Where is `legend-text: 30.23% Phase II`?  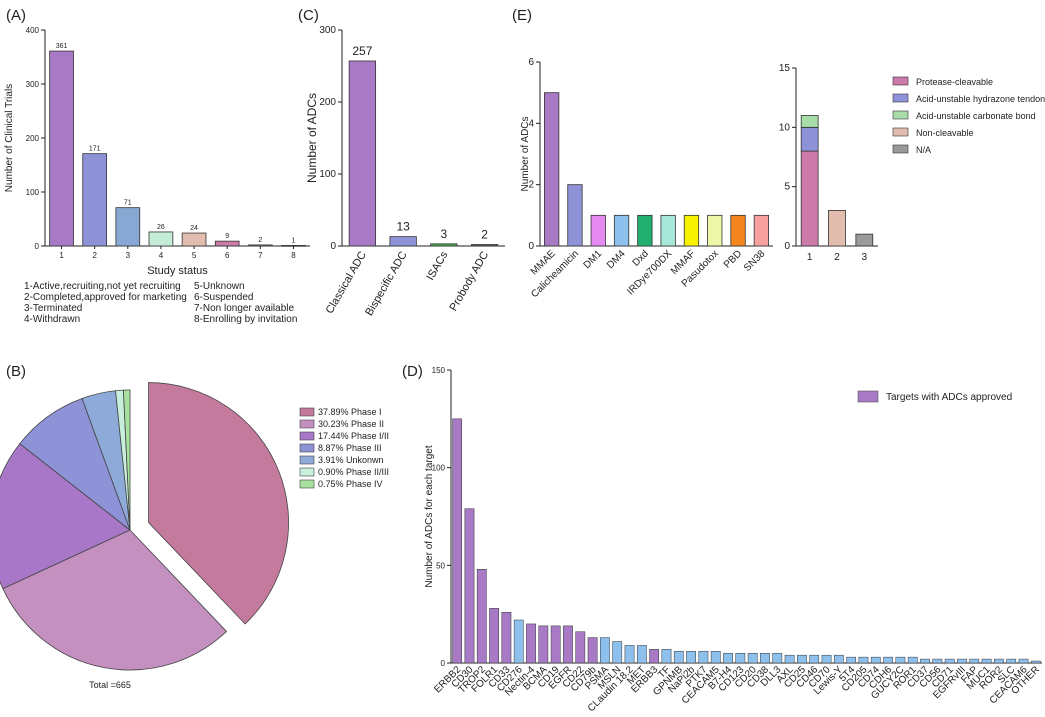
legend-text: 30.23% Phase II is located at coordinates (351, 424).